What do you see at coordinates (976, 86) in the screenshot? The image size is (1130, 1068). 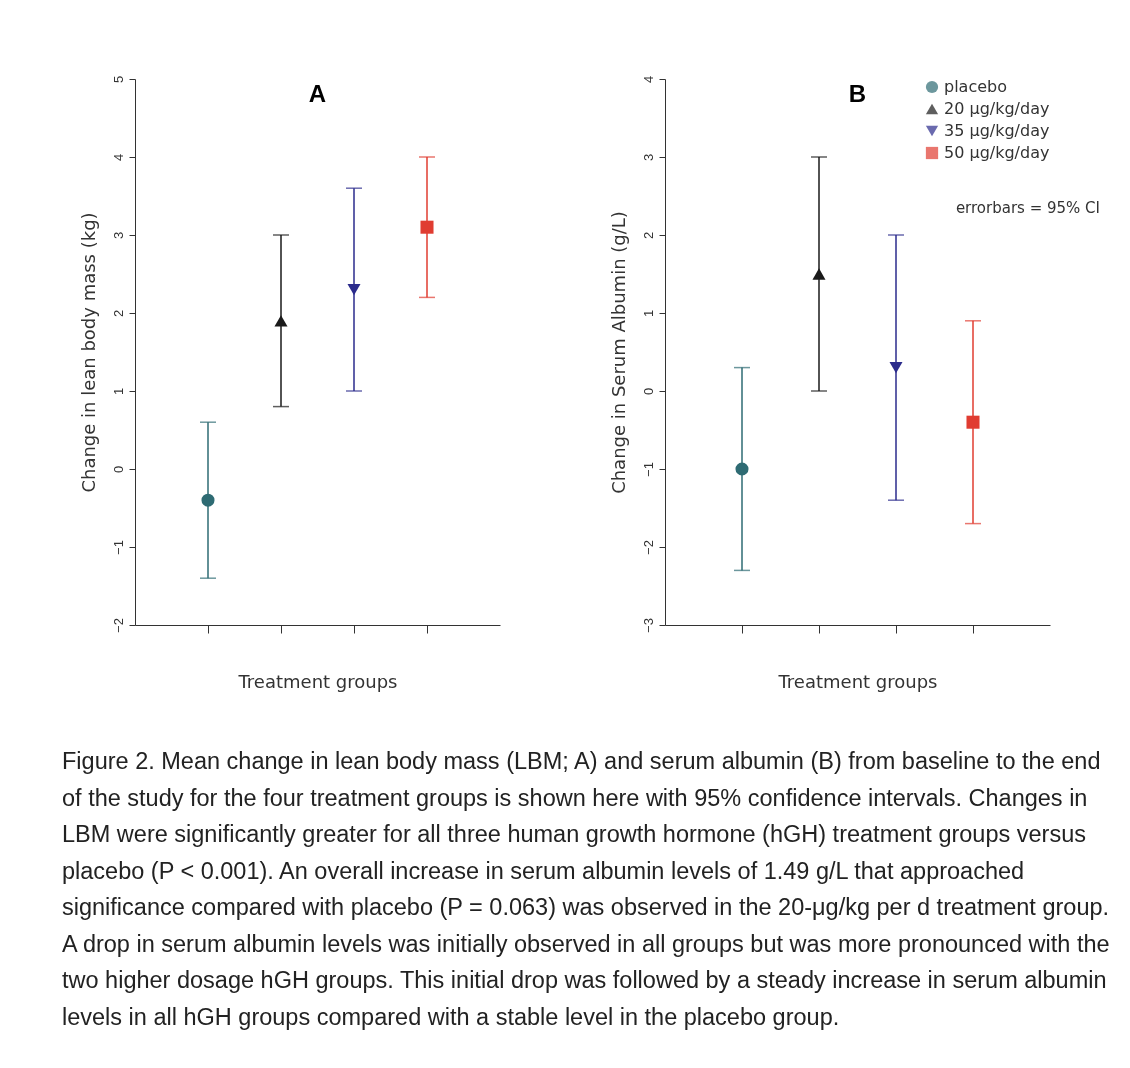 I see `legend-label: placebo` at bounding box center [976, 86].